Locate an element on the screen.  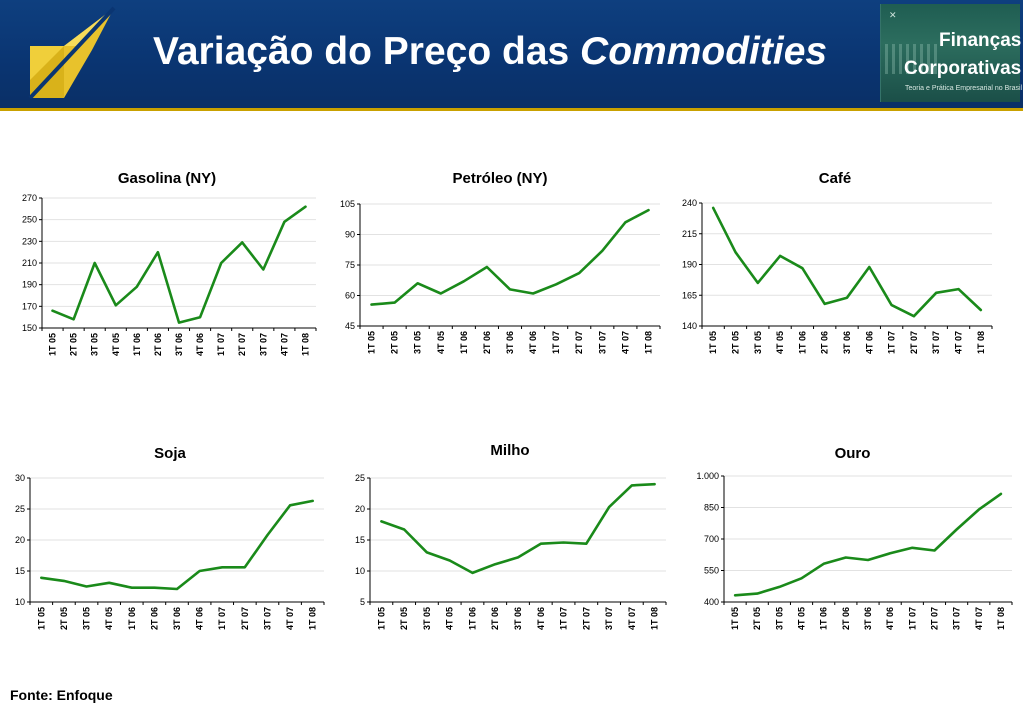
chart-title-ouro: Ouro is located at coordinates (852, 453).